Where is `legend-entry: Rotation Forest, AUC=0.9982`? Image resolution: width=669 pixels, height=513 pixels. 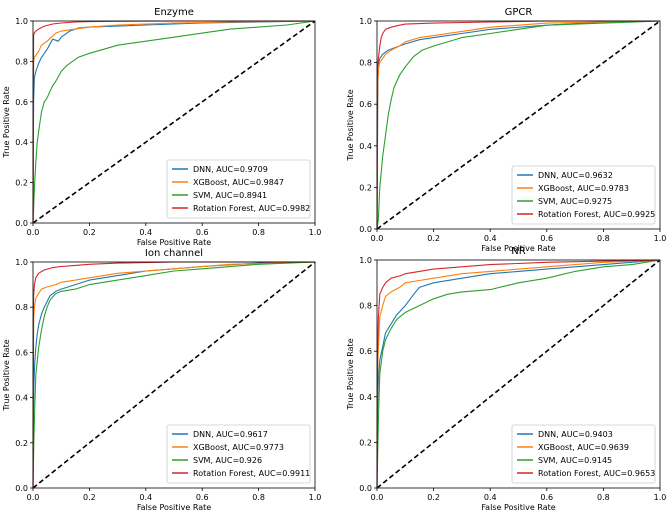 legend-entry: Rotation Forest, AUC=0.9982 is located at coordinates (251, 208).